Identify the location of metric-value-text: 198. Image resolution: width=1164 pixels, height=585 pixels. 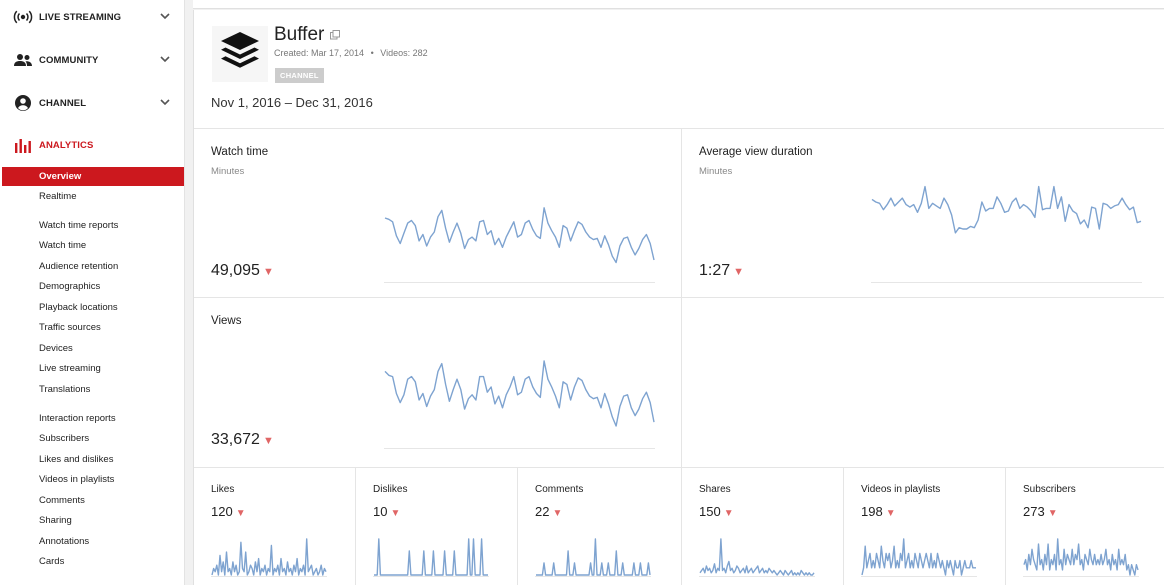
(872, 511).